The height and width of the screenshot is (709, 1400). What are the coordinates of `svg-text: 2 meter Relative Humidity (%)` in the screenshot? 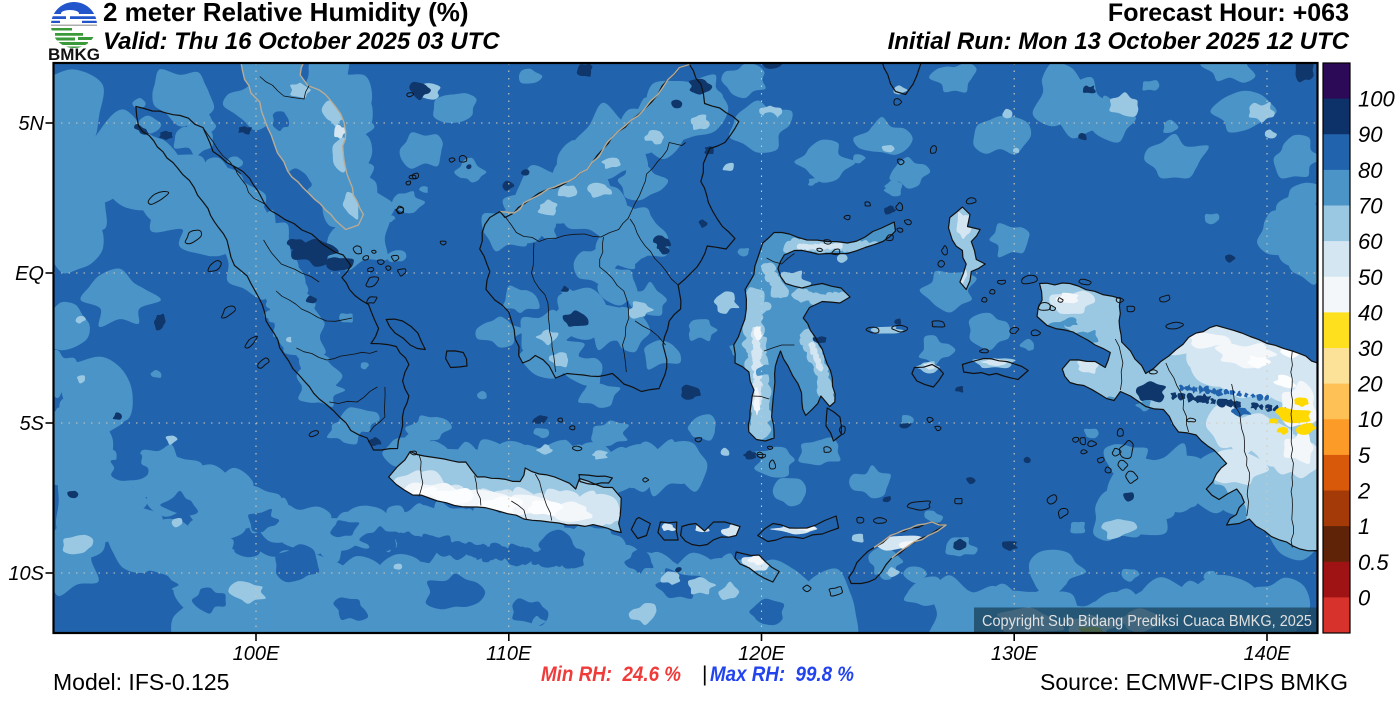 It's located at (286, 13).